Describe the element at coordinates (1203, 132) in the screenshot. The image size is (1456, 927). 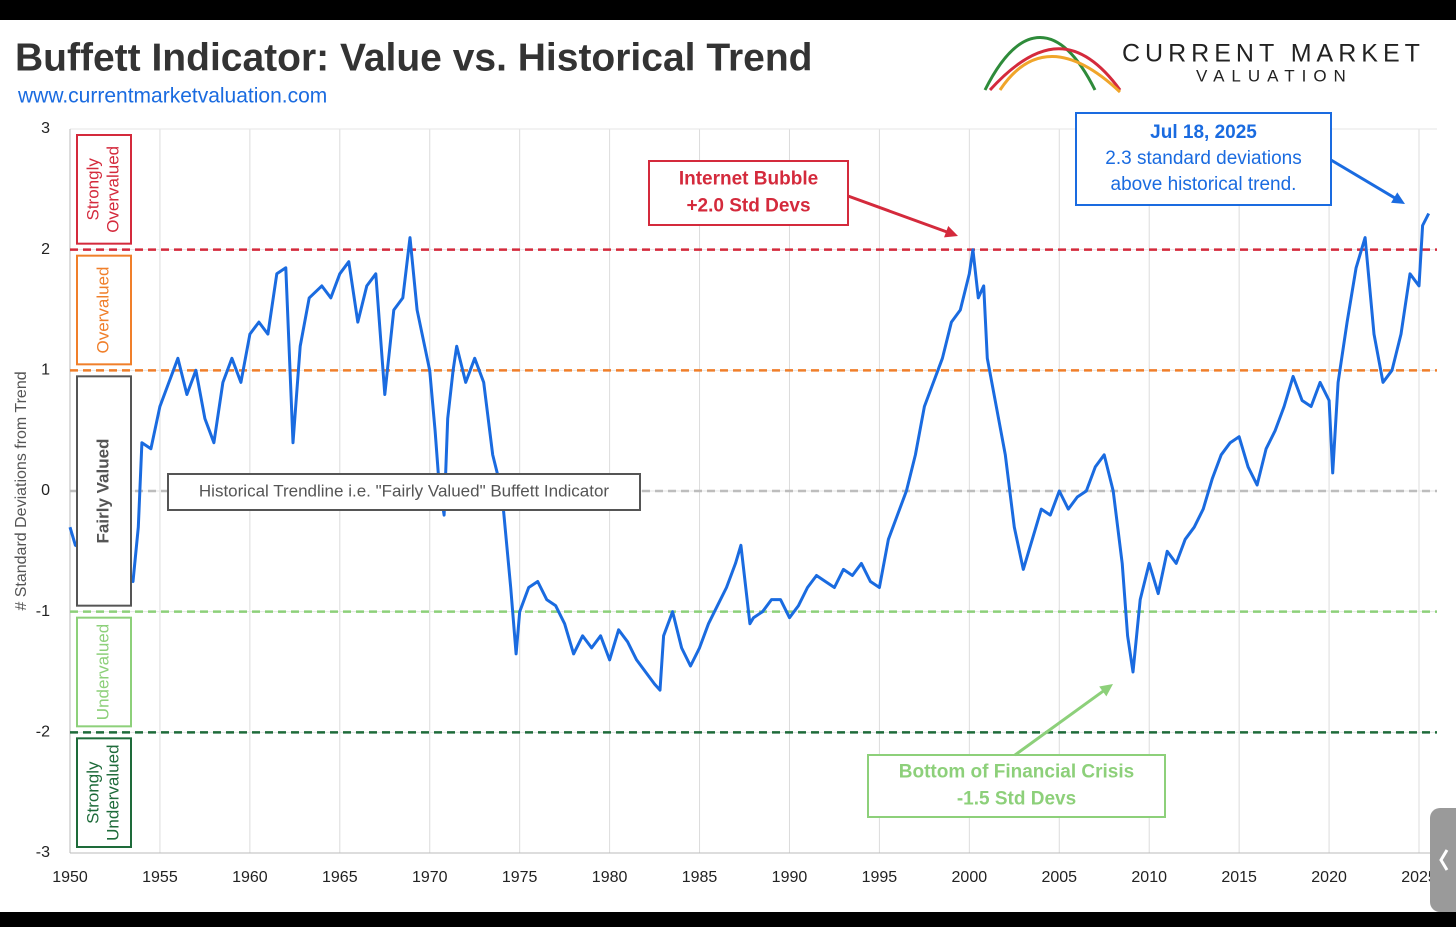
I see `annotation-text: Jul 18, 2025` at that location.